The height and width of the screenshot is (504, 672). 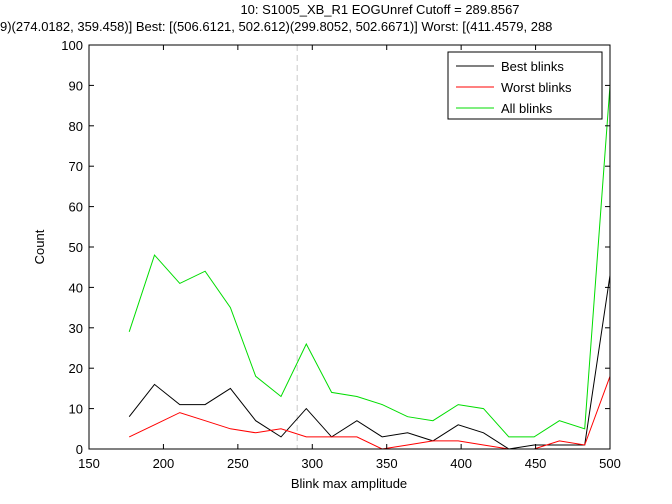 What do you see at coordinates (610, 463) in the screenshot?
I see `x-tick-label: 500` at bounding box center [610, 463].